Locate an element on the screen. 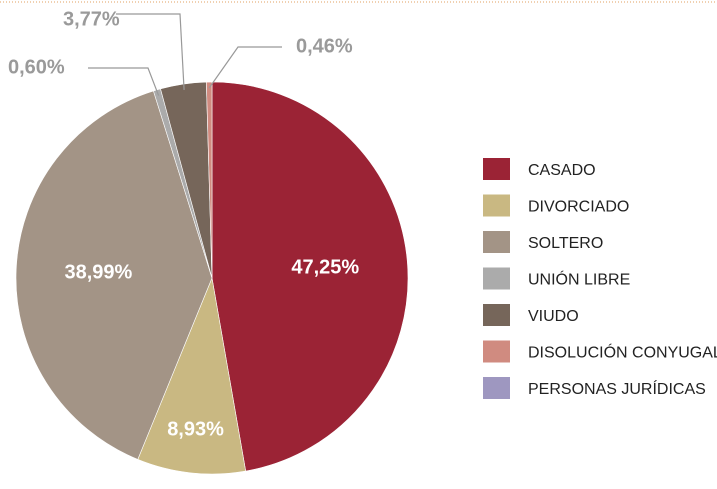 The width and height of the screenshot is (717, 489). legend-label: DIVORCIADO is located at coordinates (578, 207).